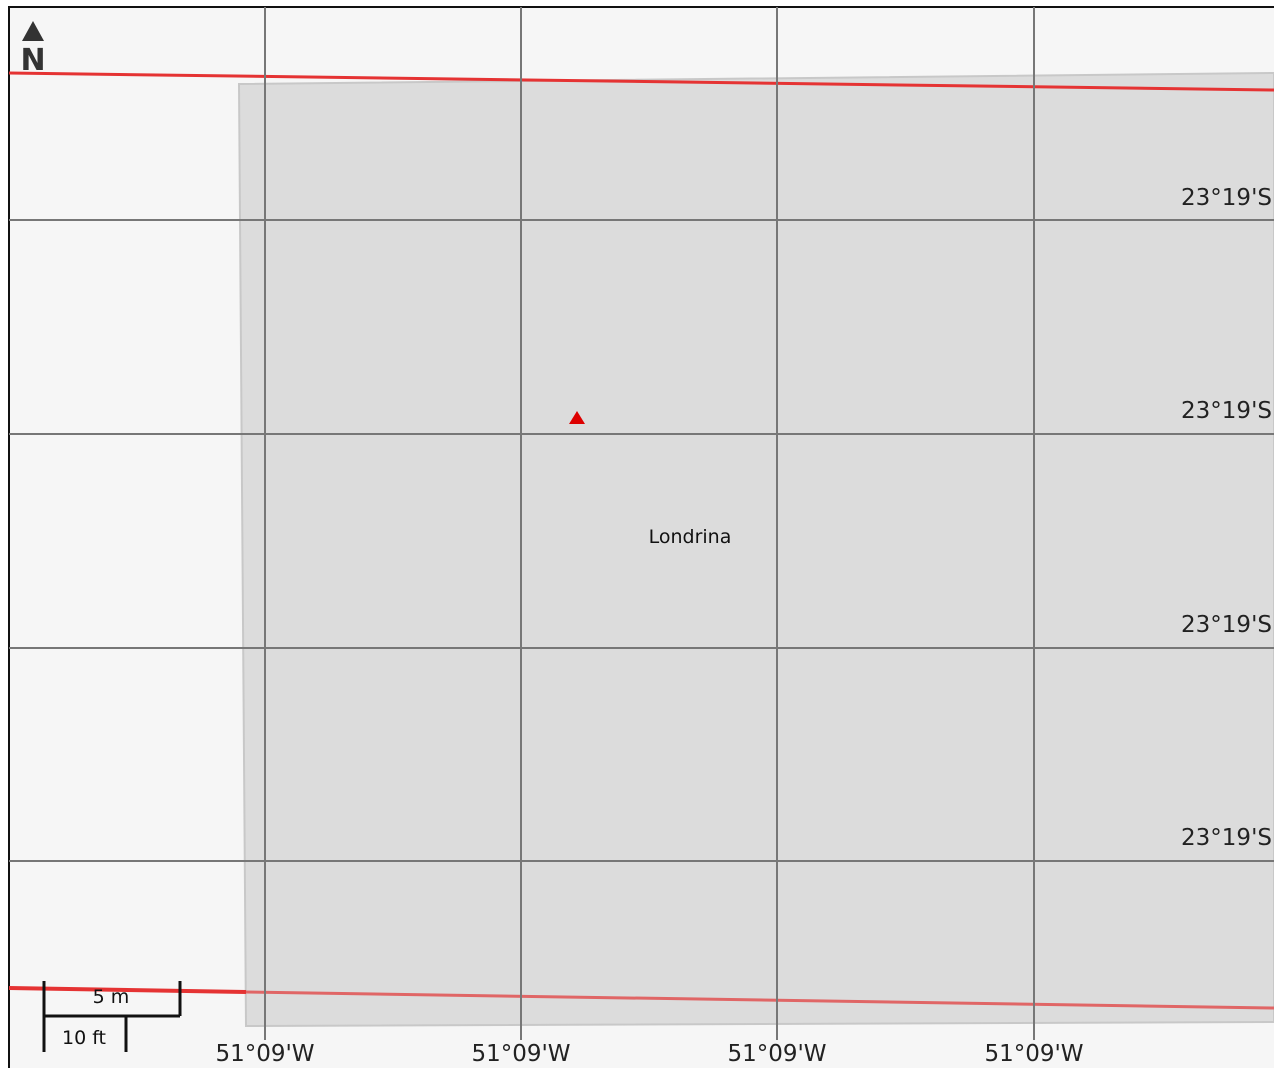  What do you see at coordinates (690, 537) in the screenshot?
I see `place-label: Londrina` at bounding box center [690, 537].